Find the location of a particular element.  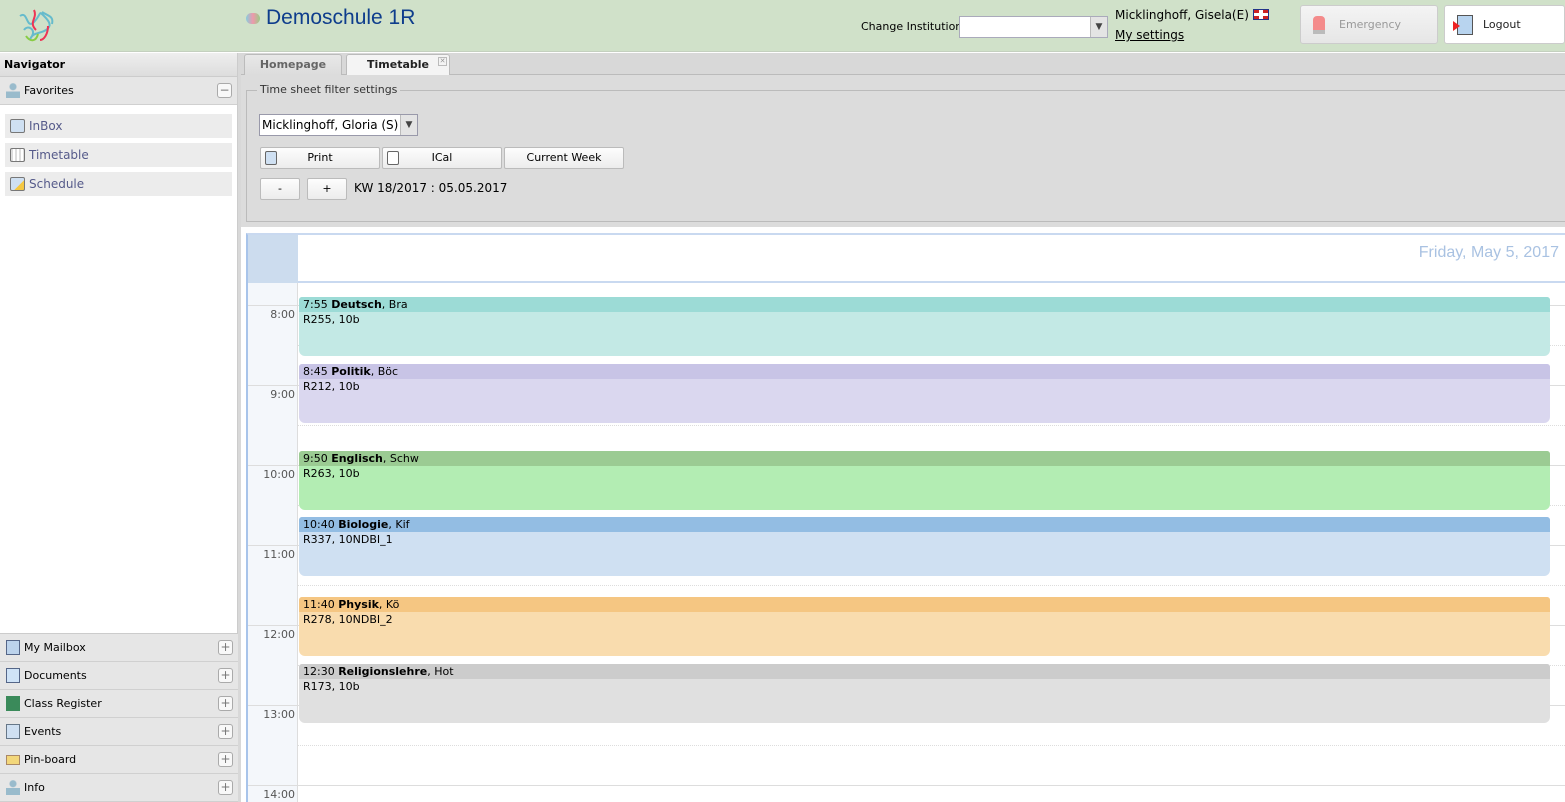

hour-label: 14:00 is located at coordinates (279, 794).